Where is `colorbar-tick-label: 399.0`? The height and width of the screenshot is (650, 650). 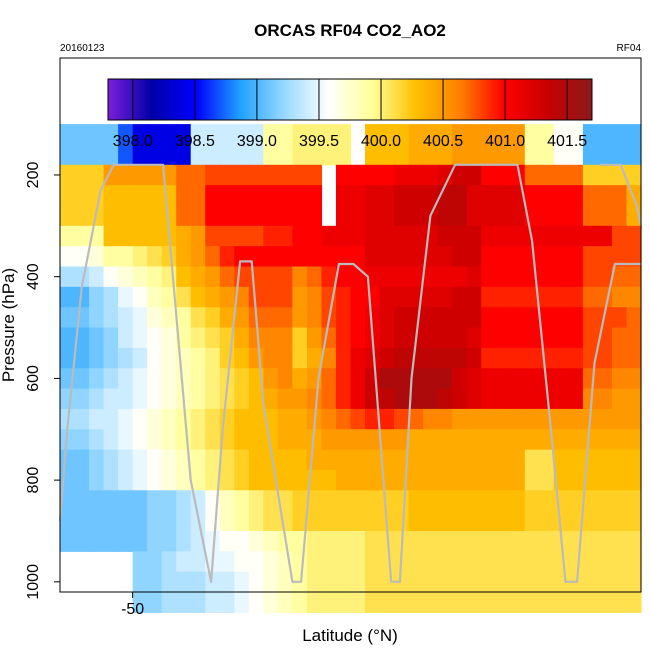
colorbar-tick-label: 399.0 is located at coordinates (257, 141).